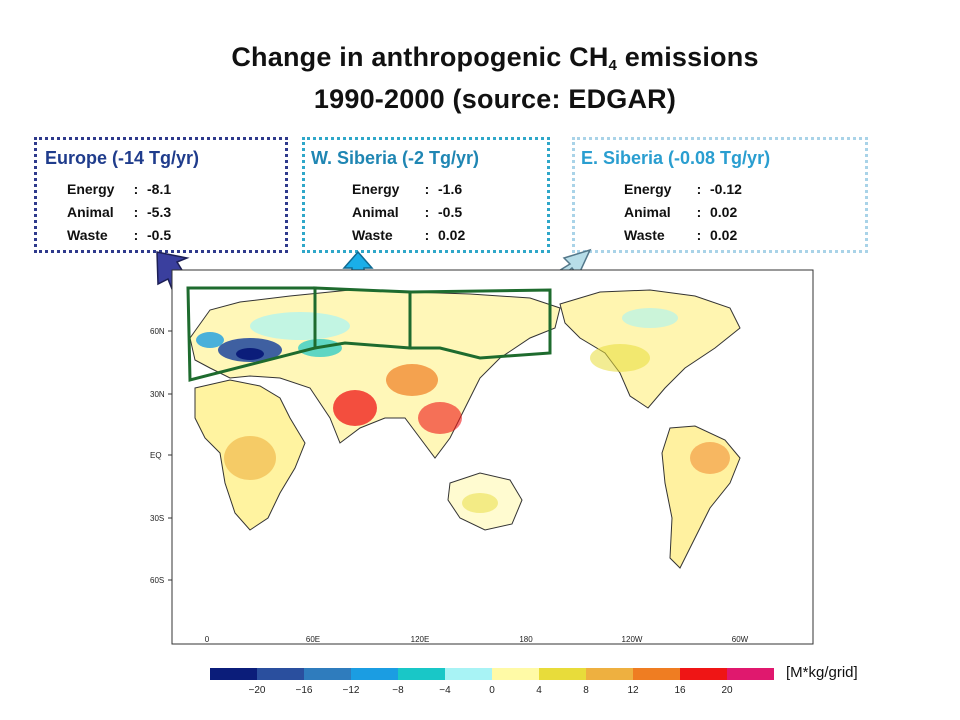  I want to click on lat-label-30n: 30N, so click(157, 394).